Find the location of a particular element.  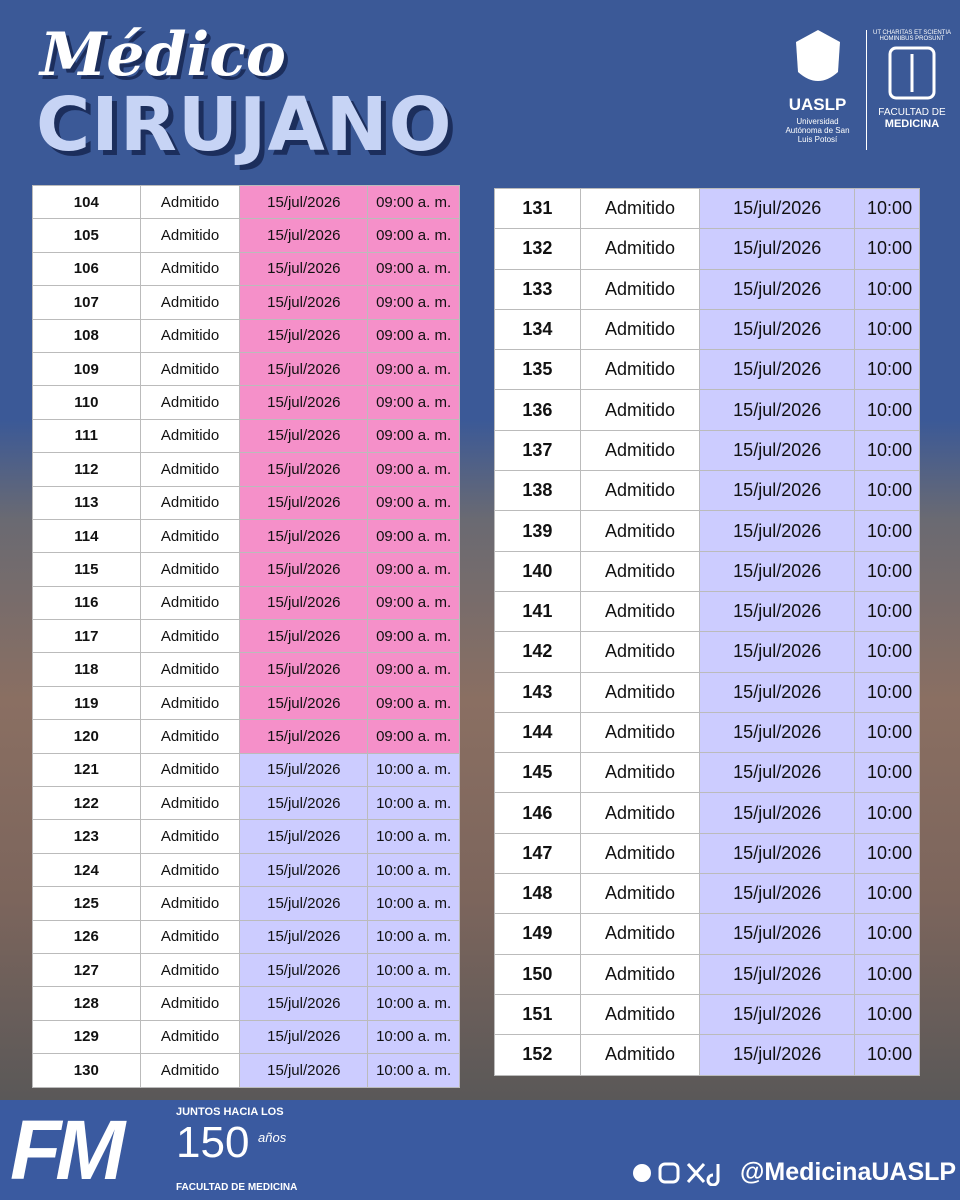

table-row: 125 Admitido 15/jul/2026 10:00 a. m. is located at coordinates (246, 903).